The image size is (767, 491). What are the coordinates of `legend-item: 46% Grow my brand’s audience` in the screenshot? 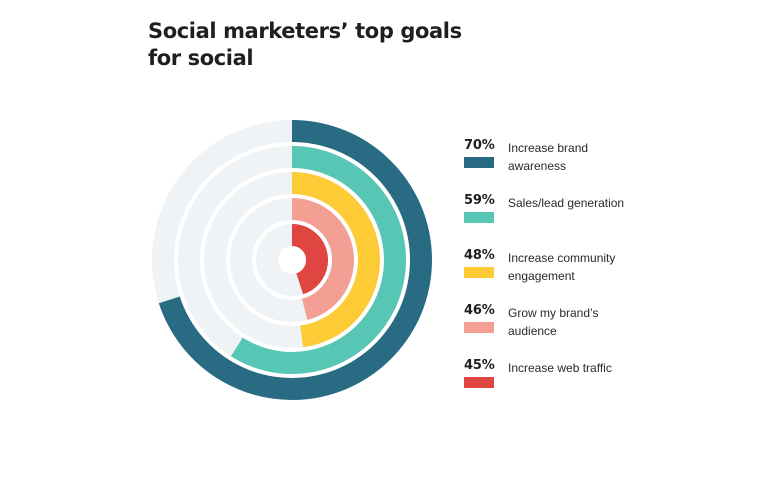 It's located at (614, 326).